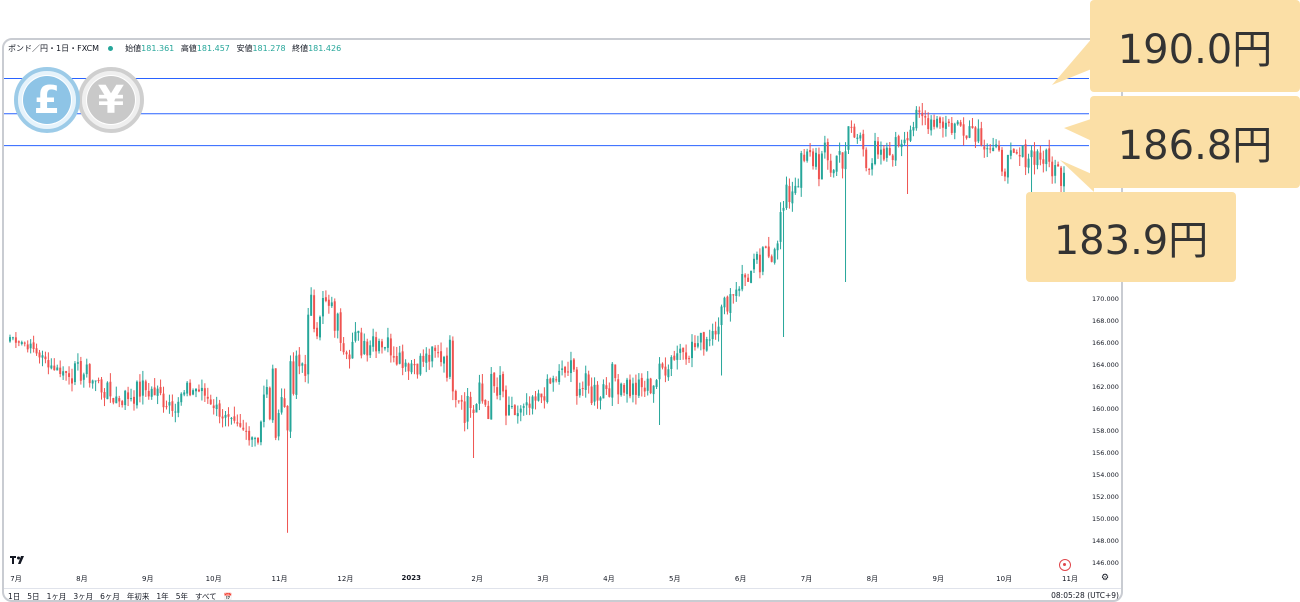  What do you see at coordinates (47, 100) in the screenshot?
I see `pound-symbol: £` at bounding box center [47, 100].